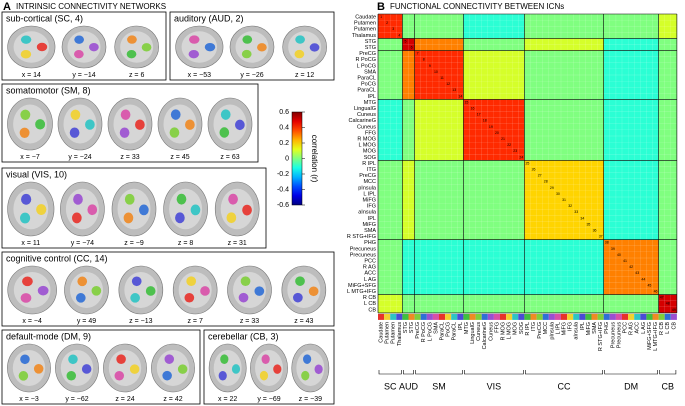 The height and width of the screenshot is (406, 685). Describe the element at coordinates (363, 249) in the screenshot. I see `row-label: Precuneus` at that location.